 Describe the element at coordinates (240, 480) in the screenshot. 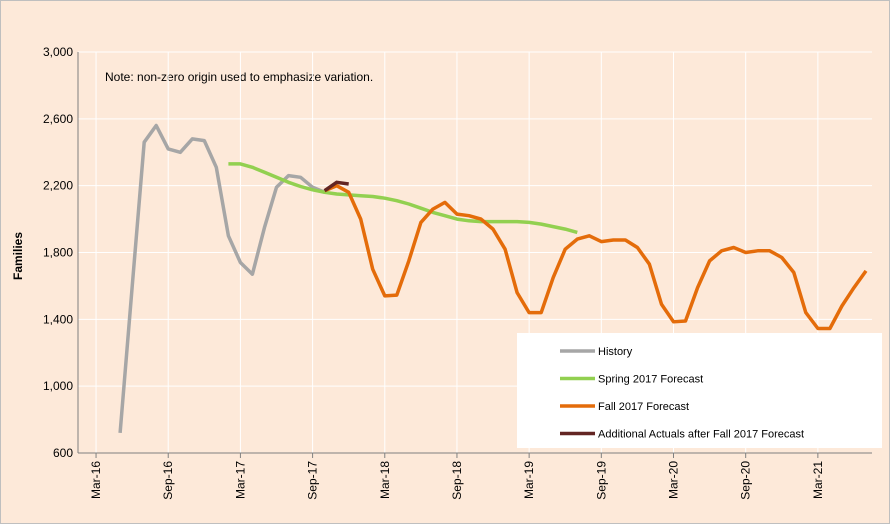

I see `x-tick-label: Mar-17` at that location.